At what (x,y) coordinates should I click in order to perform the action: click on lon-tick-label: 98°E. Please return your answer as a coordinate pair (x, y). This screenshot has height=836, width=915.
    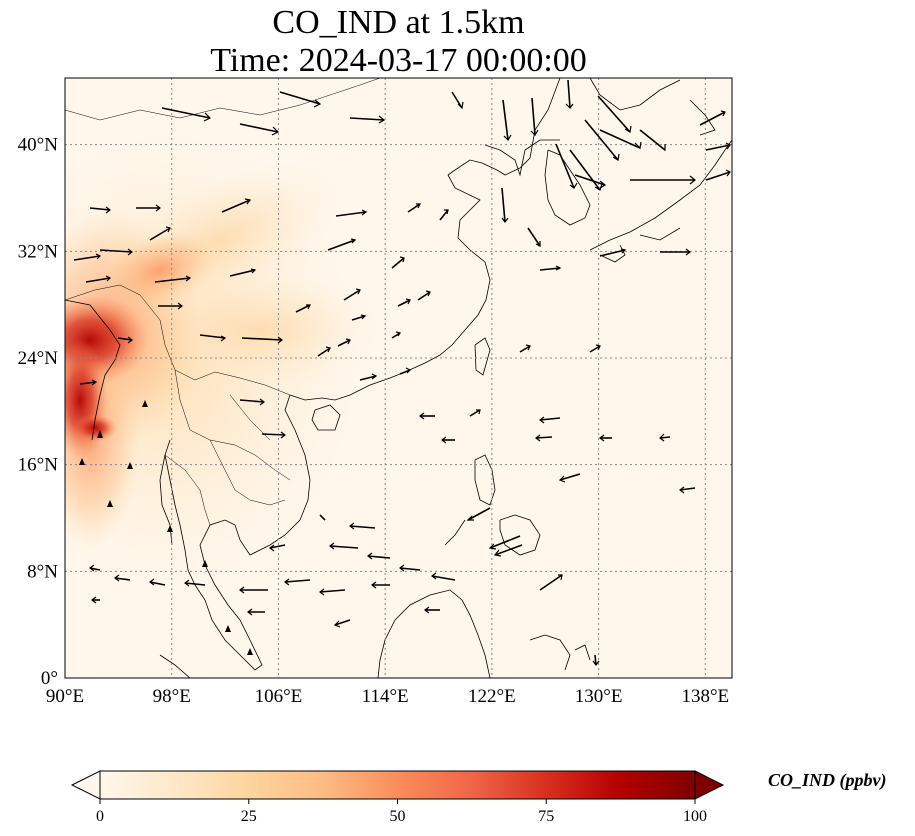
    Looking at the image, I should click on (172, 696).